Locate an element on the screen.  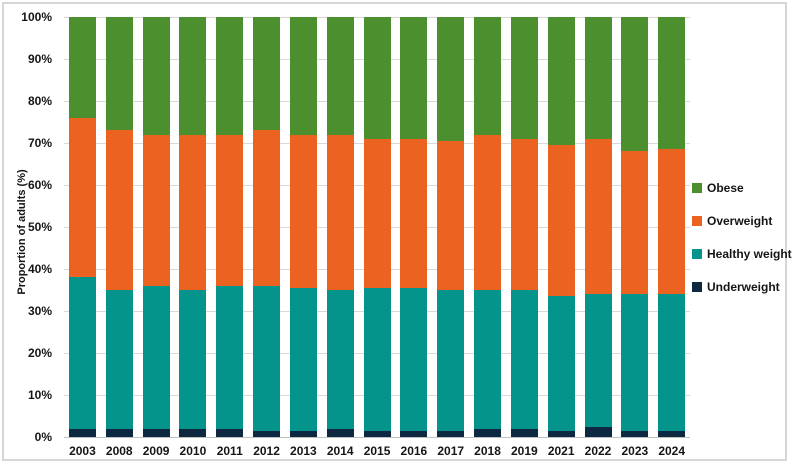
legend-item-overweight: Overweight is located at coordinates (740, 221).